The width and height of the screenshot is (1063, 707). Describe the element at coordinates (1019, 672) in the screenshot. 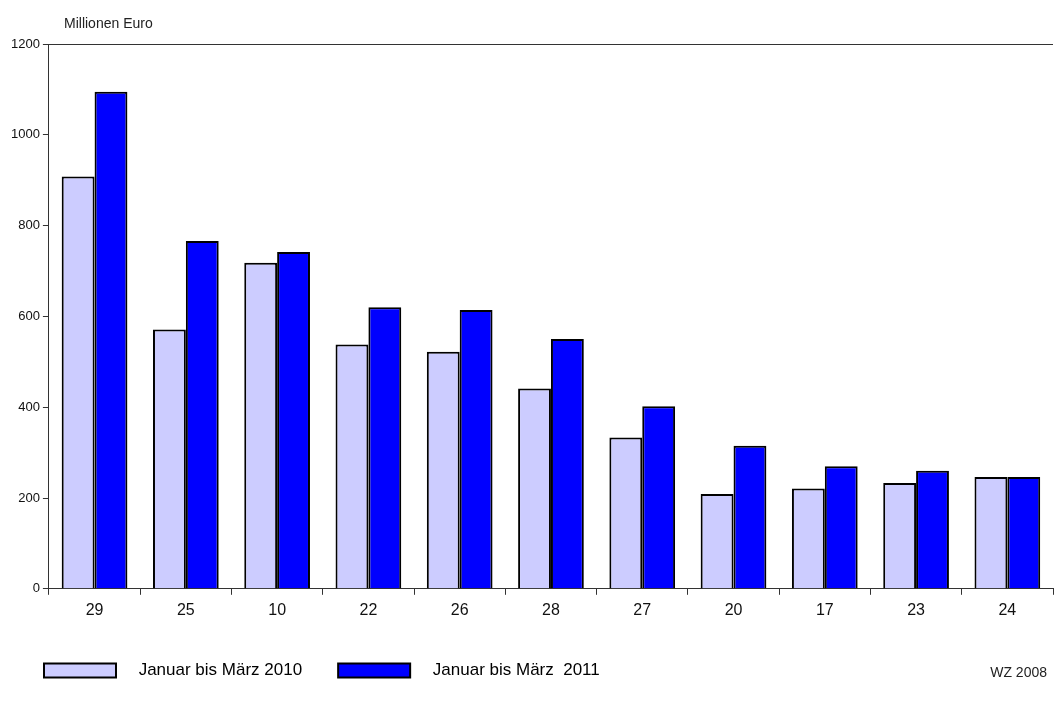

I see `text: WZ 2008` at that location.